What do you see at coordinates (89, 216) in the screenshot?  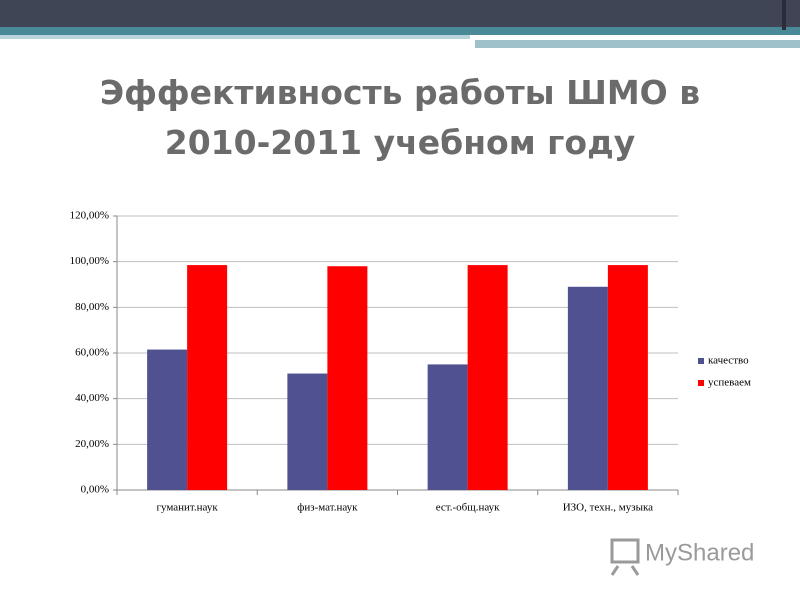 I see `y-tick-label: 120,00%` at bounding box center [89, 216].